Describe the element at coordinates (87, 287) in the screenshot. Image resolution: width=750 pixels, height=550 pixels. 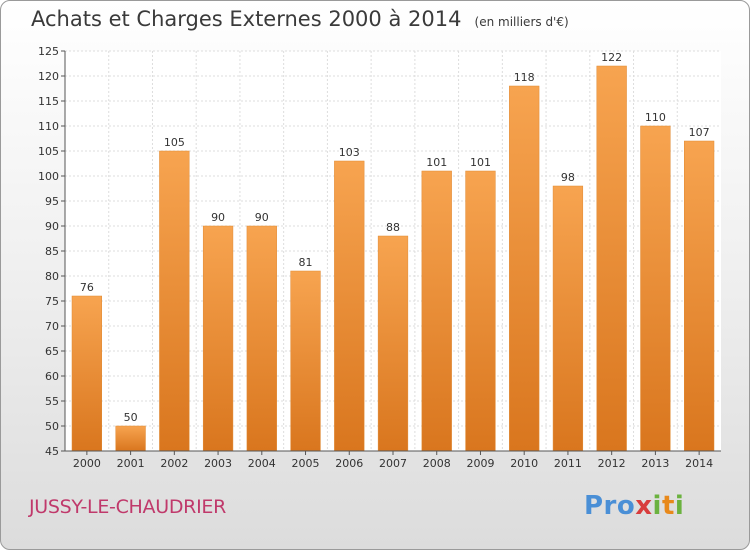
I see `data-label: 76` at that location.